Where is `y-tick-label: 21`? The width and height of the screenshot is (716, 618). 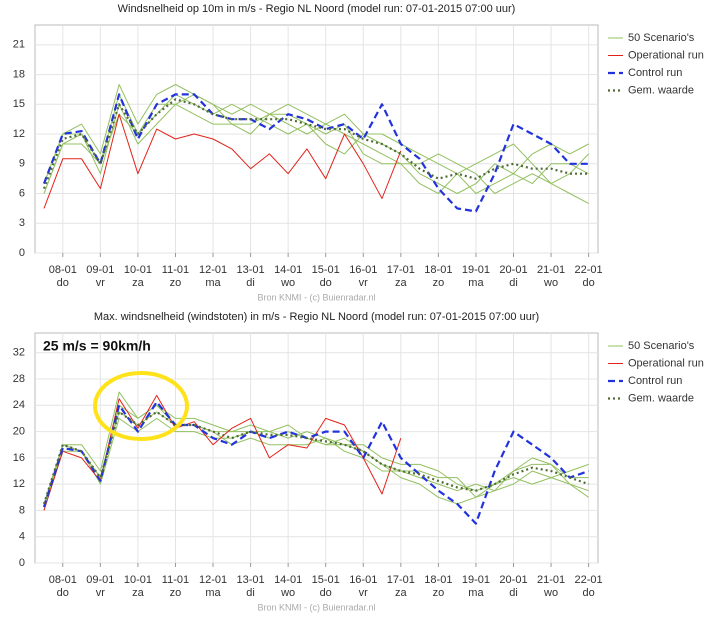
y-tick-label: 21 is located at coordinates (19, 45).